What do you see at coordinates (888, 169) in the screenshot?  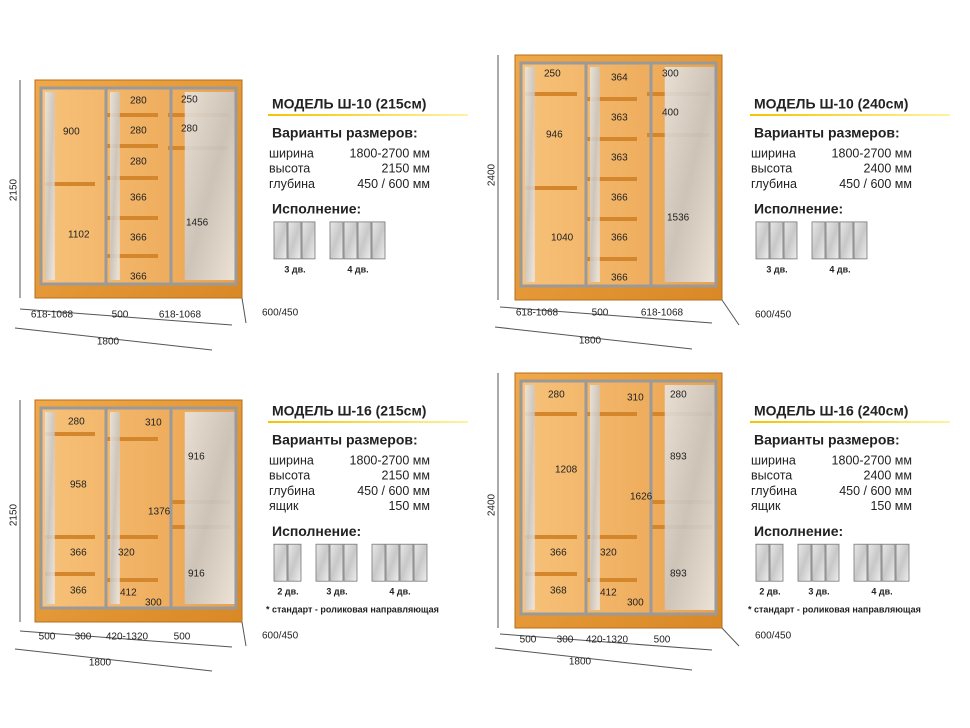 I see `spec-value: 2400 мм` at bounding box center [888, 169].